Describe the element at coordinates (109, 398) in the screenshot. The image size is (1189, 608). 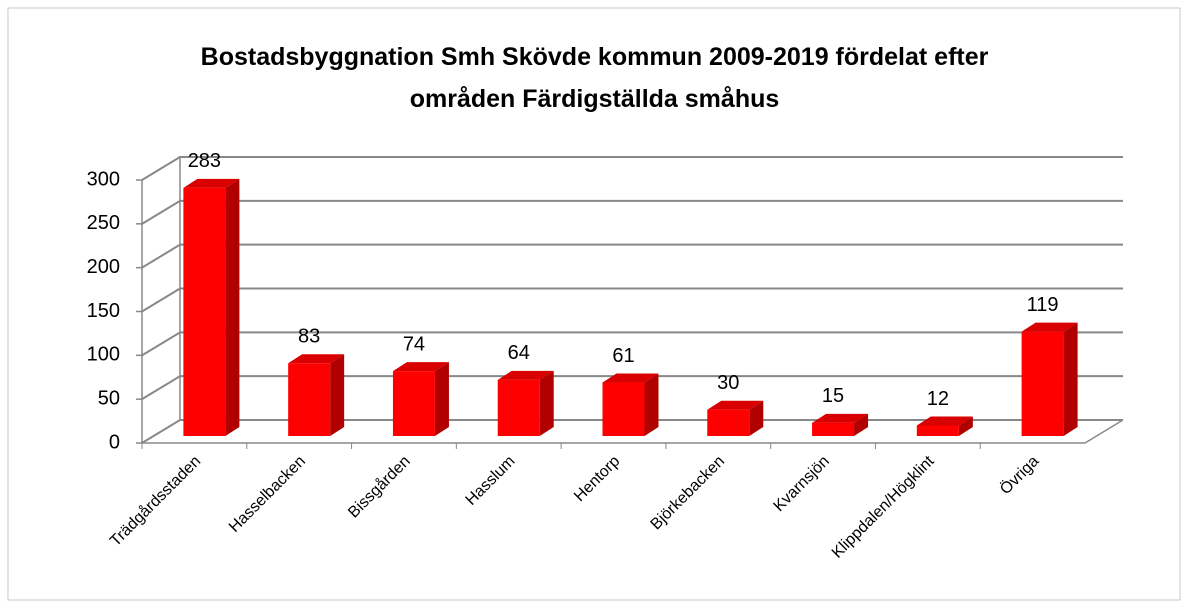
I see `y-tick-label: 50` at that location.